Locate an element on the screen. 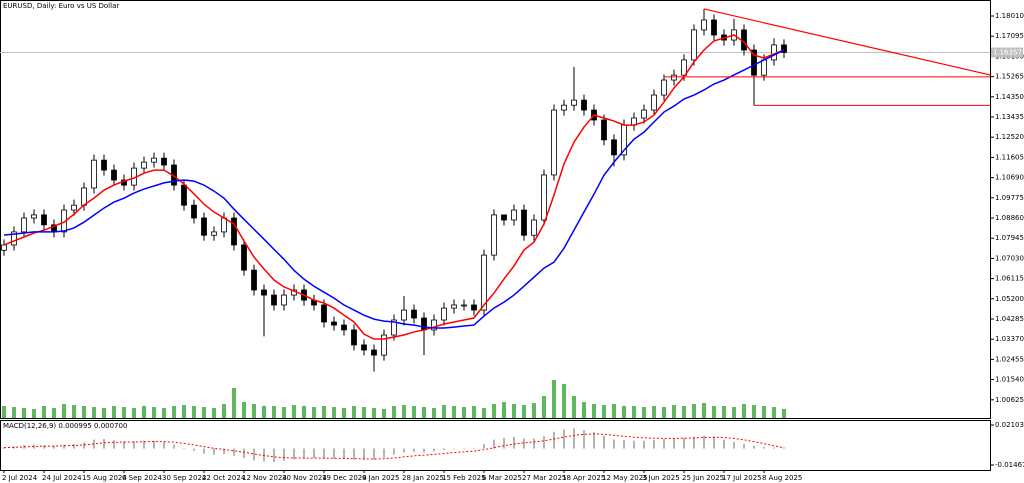 The image size is (1024, 483). x-tick-label: 17 Jul 2025 is located at coordinates (742, 478).